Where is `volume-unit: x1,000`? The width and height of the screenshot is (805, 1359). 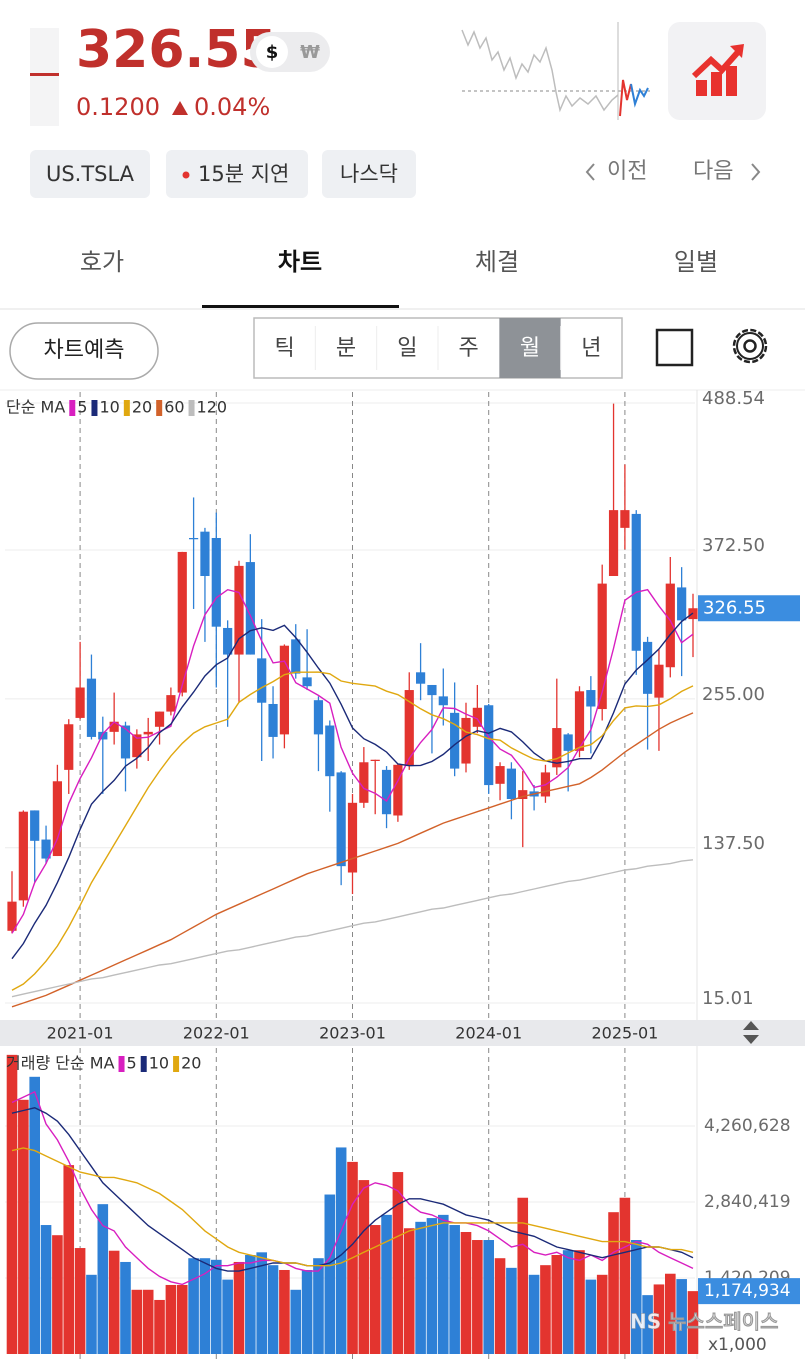 volume-unit: x1,000 is located at coordinates (737, 1345).